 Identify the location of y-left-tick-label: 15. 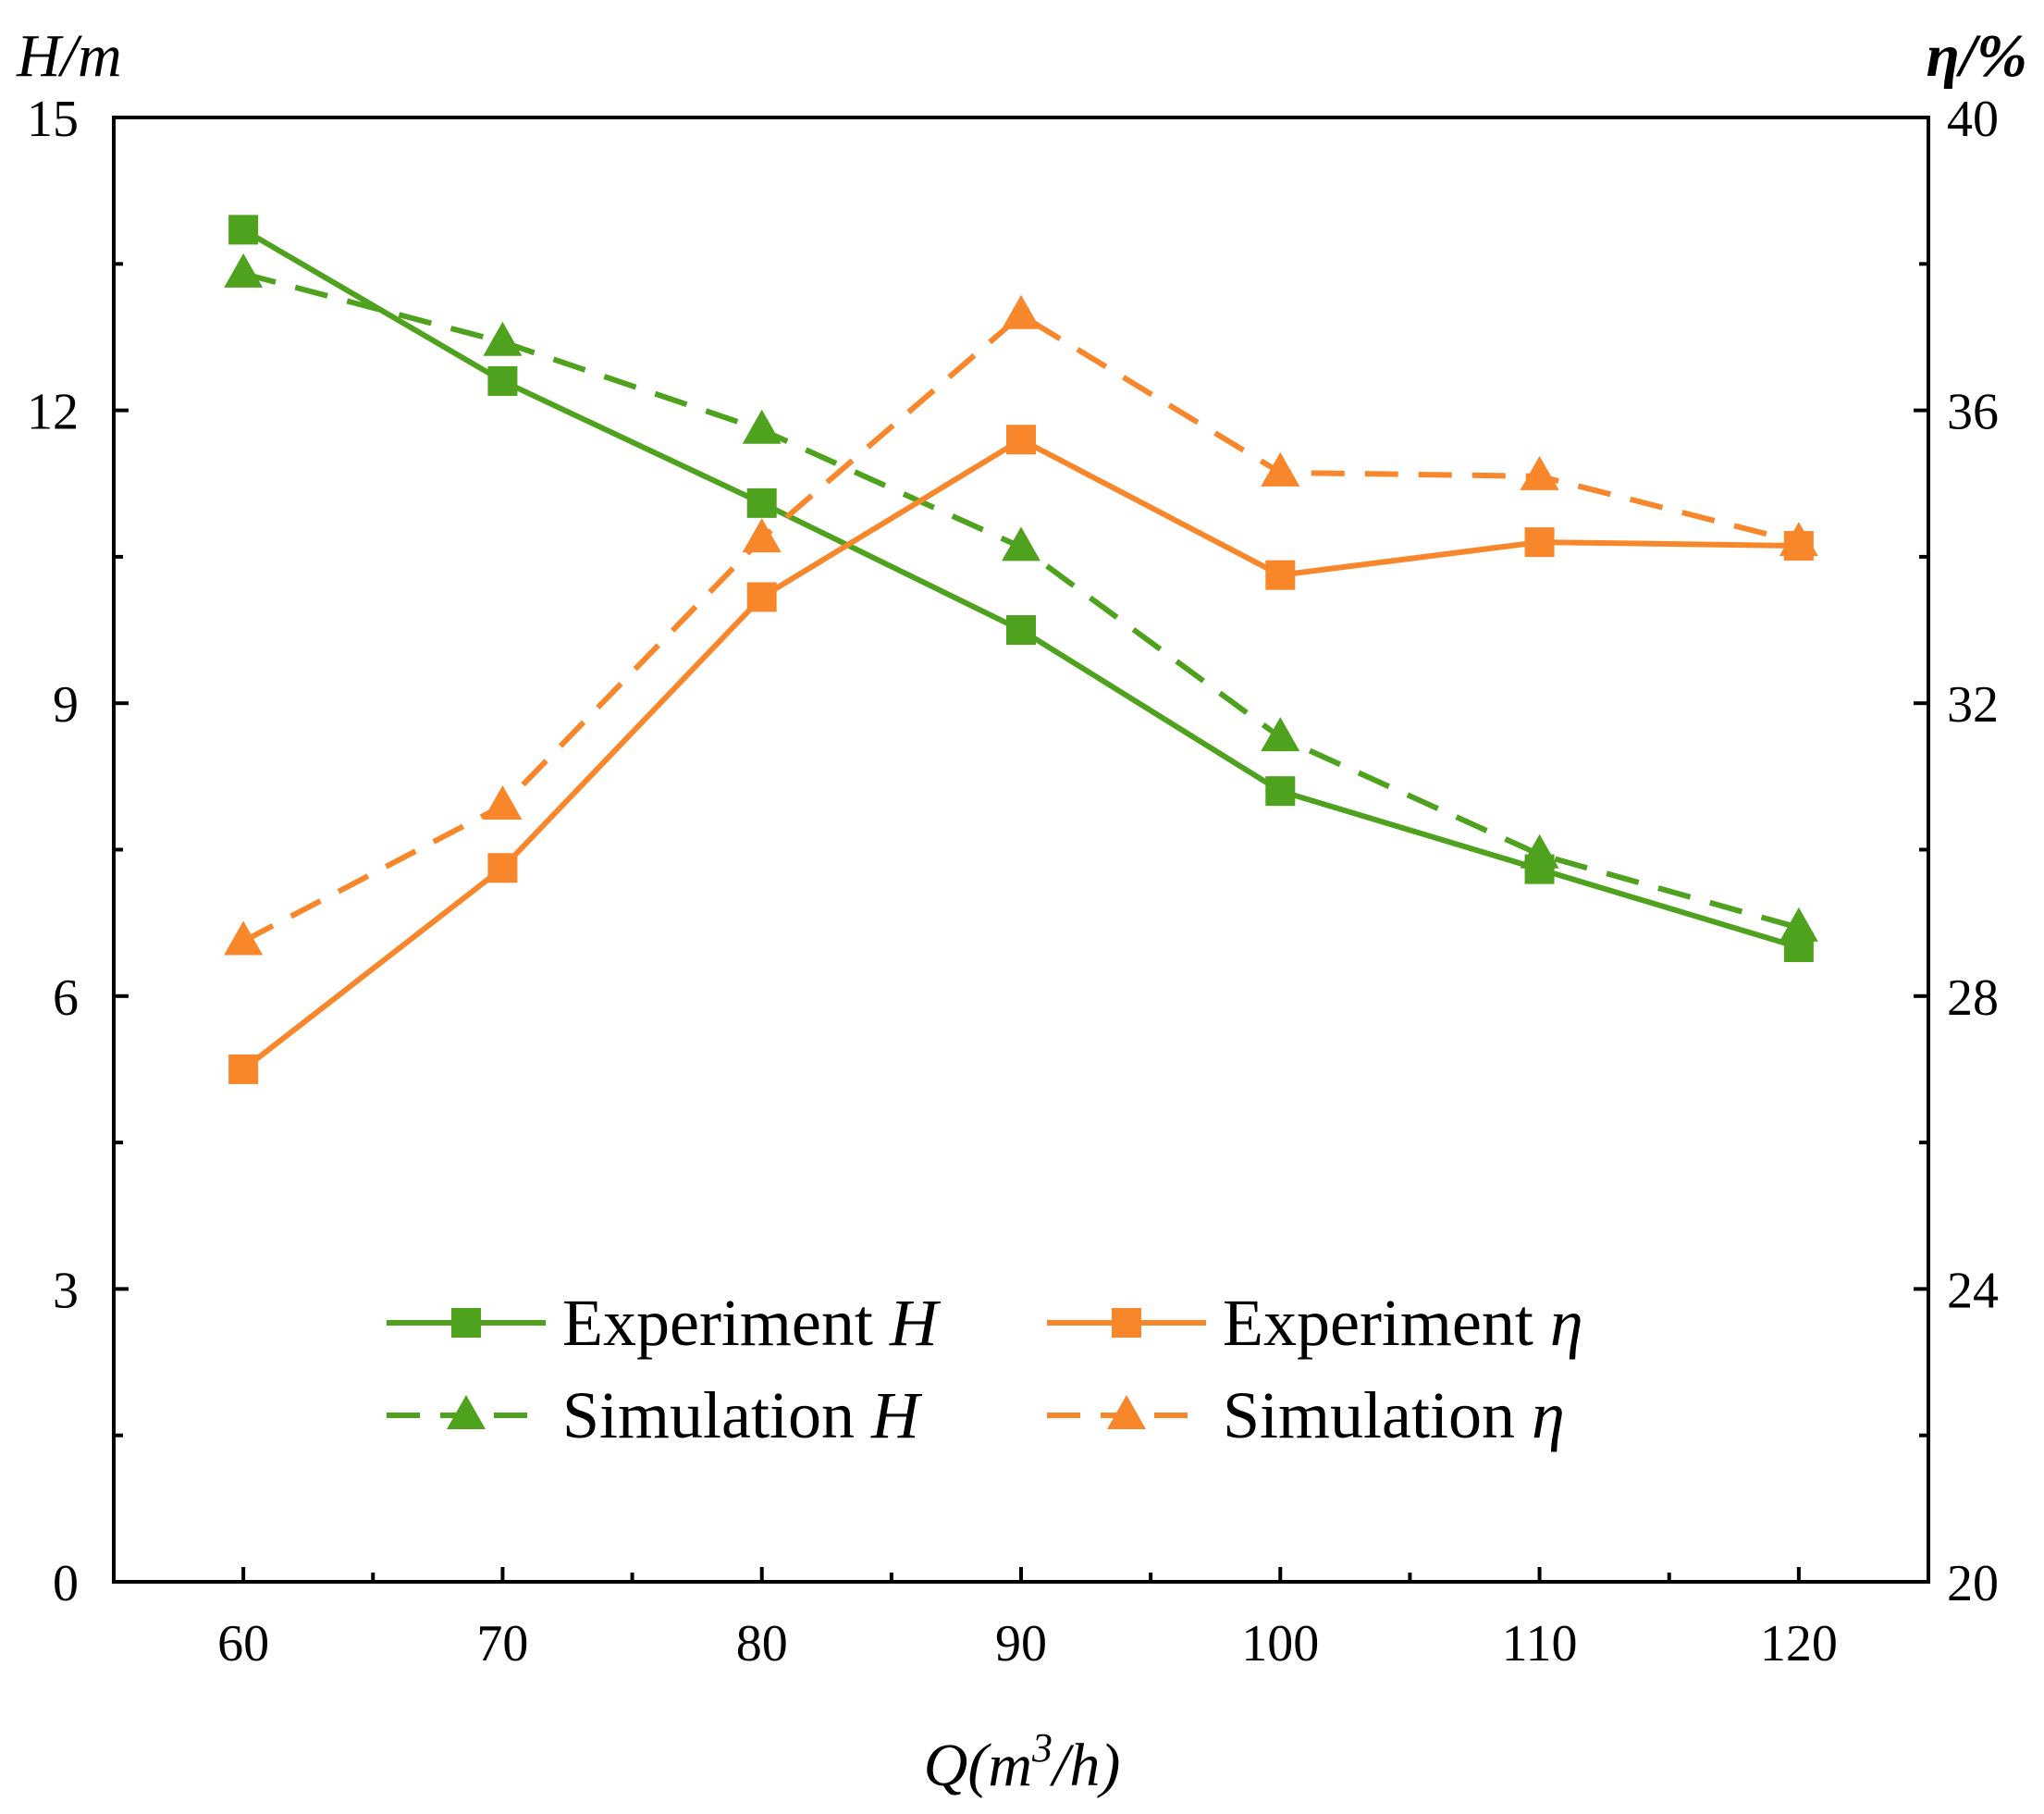
(53, 119).